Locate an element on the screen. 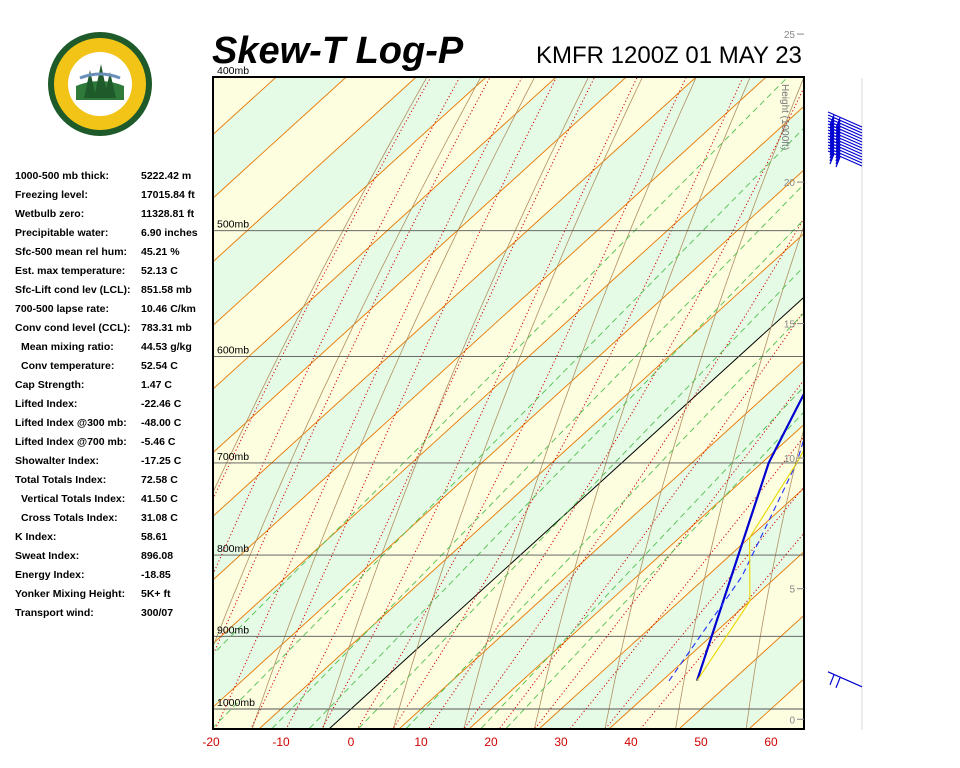 The height and width of the screenshot is (768, 960). stat-label: Precipitable water: is located at coordinates (62, 233).